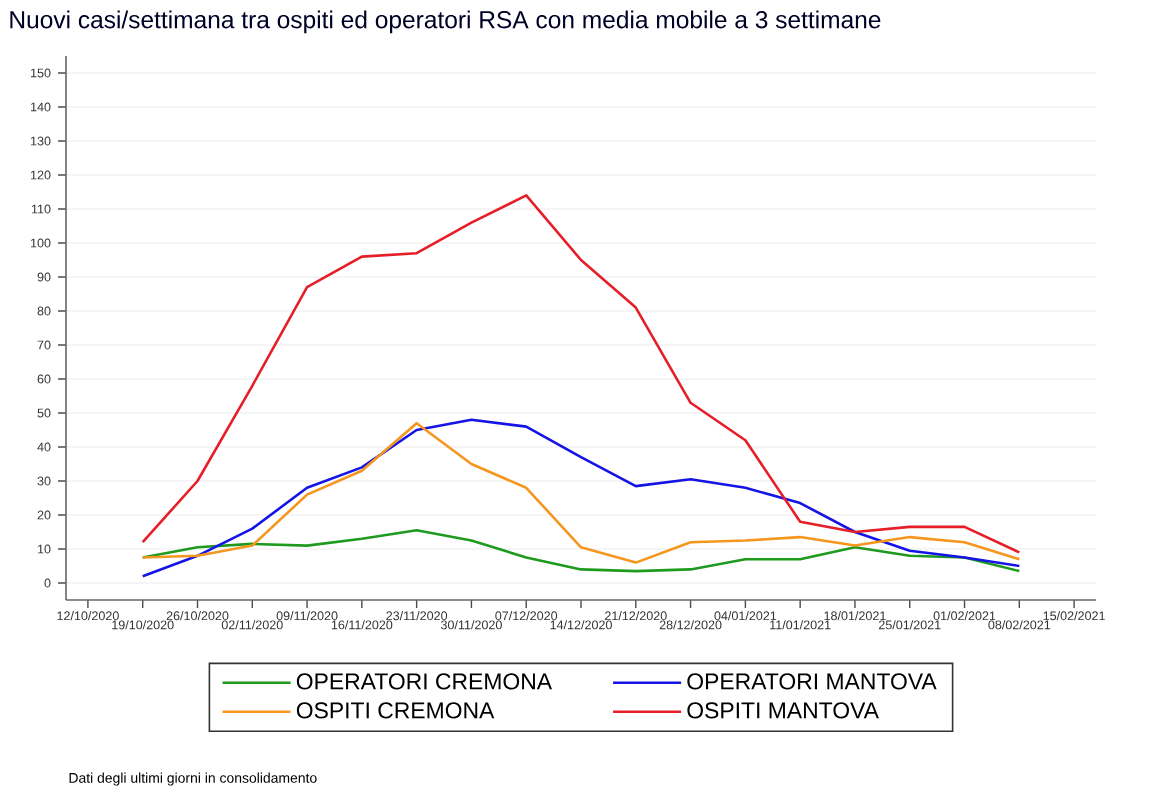 This screenshot has width=1158, height=802. Describe the element at coordinates (812, 681) in the screenshot. I see `legend-label: OPERATORI MANTOVA` at that location.